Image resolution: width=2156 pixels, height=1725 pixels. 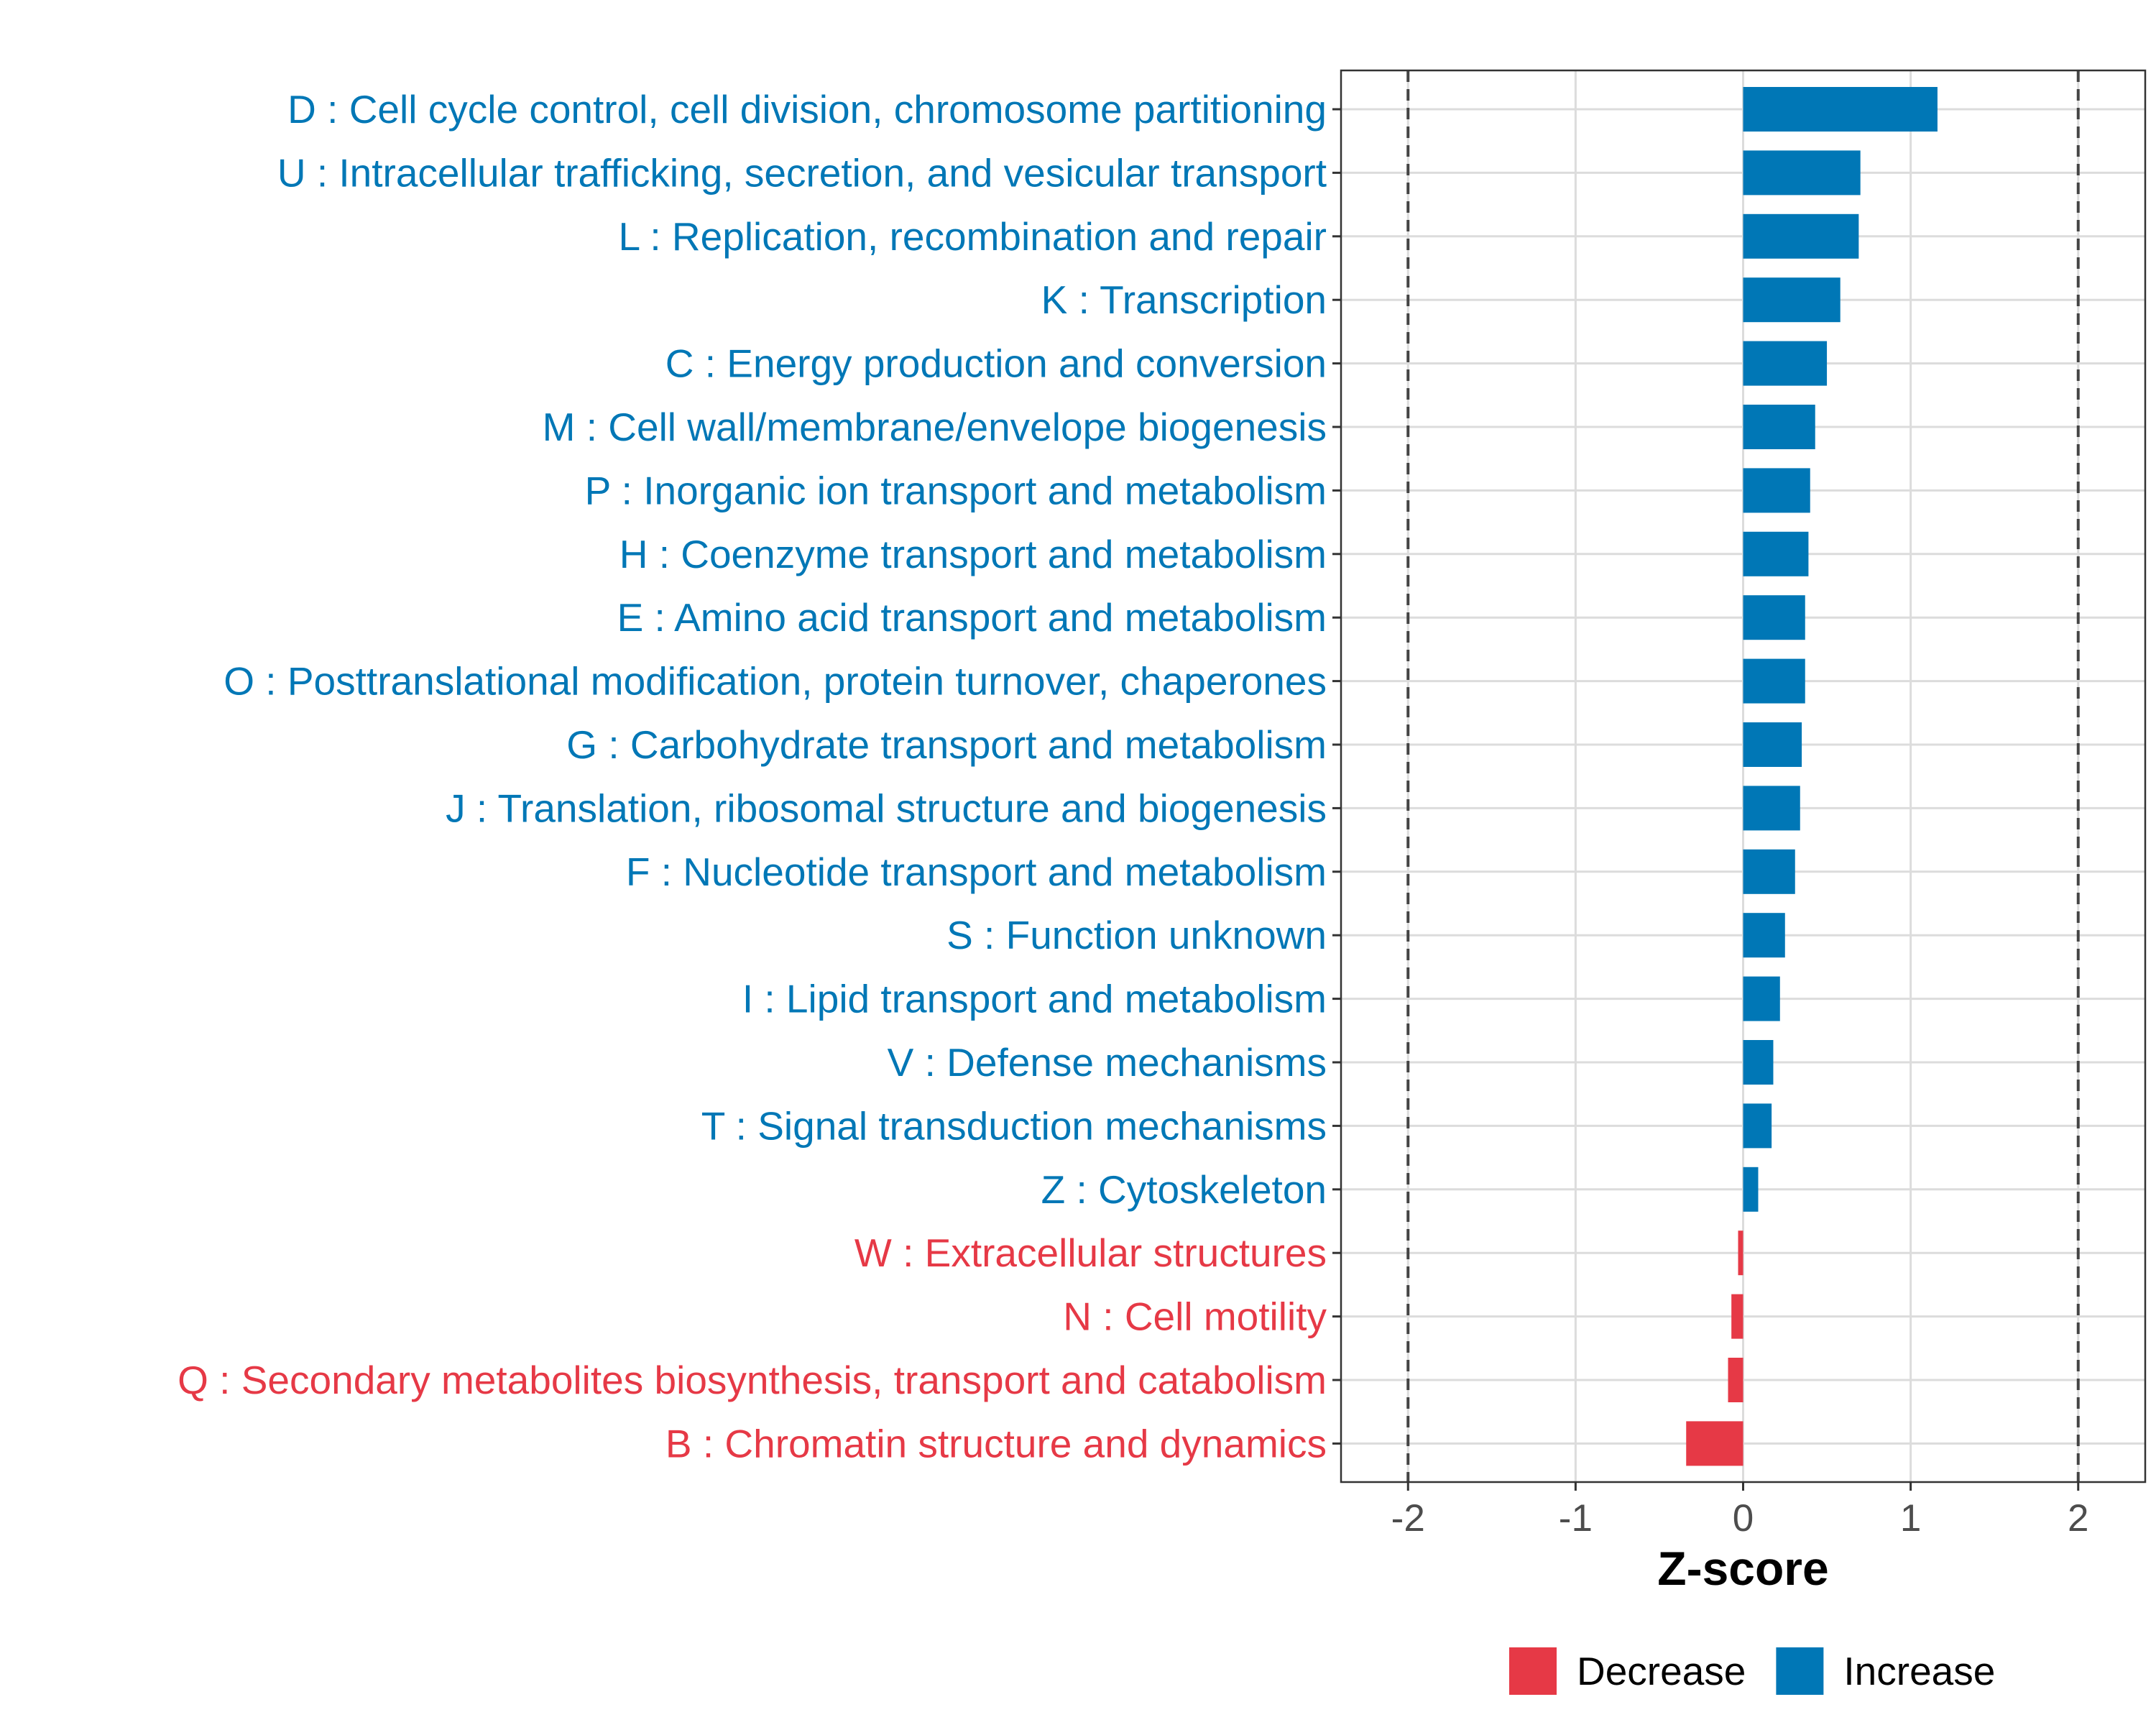 What do you see at coordinates (977, 872) in the screenshot?
I see `y-tick-label: F : Nucleotide transport and metabolism` at bounding box center [977, 872].